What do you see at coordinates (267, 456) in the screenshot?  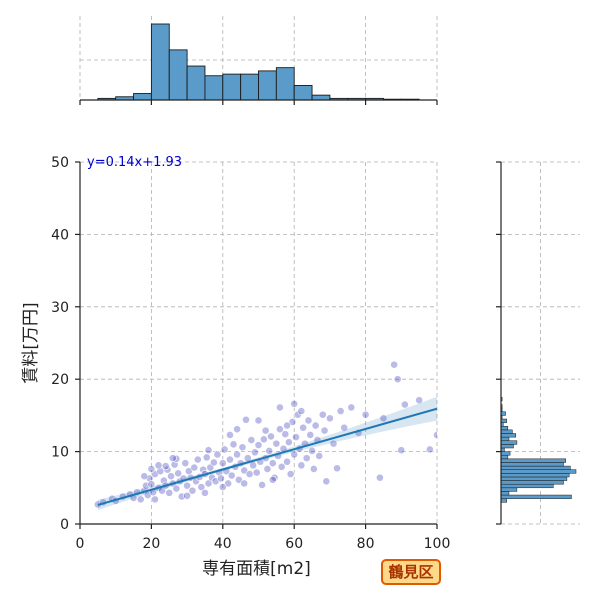 I see `regression-line` at bounding box center [267, 456].